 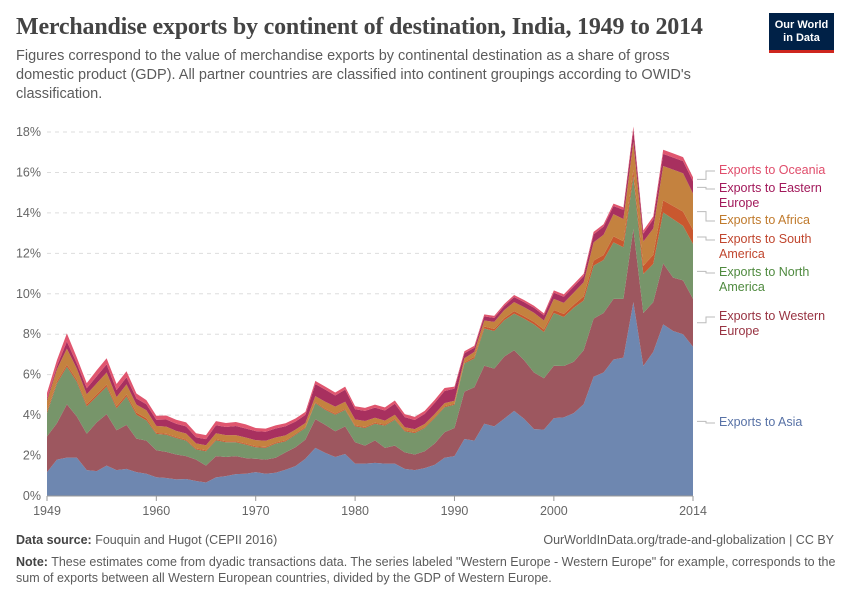 What do you see at coordinates (32, 334) in the screenshot?
I see `y-tick-label: 8%` at bounding box center [32, 334].